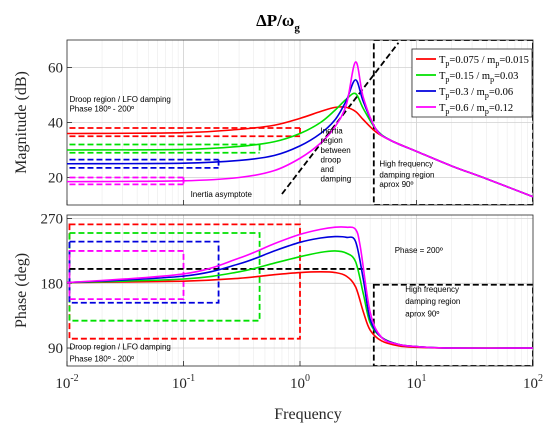 This screenshot has height=429, width=550. Describe the element at coordinates (332, 140) in the screenshot. I see `annotation-inertia_r2: region` at that location.